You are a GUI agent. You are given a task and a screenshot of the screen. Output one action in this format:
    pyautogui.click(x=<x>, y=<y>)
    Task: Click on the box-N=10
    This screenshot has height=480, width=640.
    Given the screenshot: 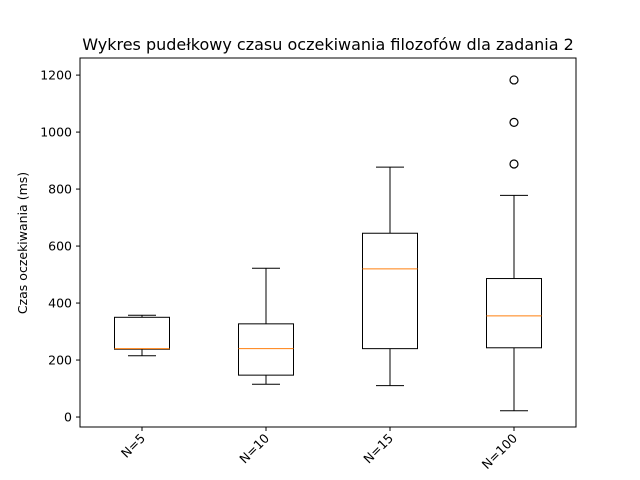 What is the action you would take?
    pyautogui.click(x=266, y=326)
    